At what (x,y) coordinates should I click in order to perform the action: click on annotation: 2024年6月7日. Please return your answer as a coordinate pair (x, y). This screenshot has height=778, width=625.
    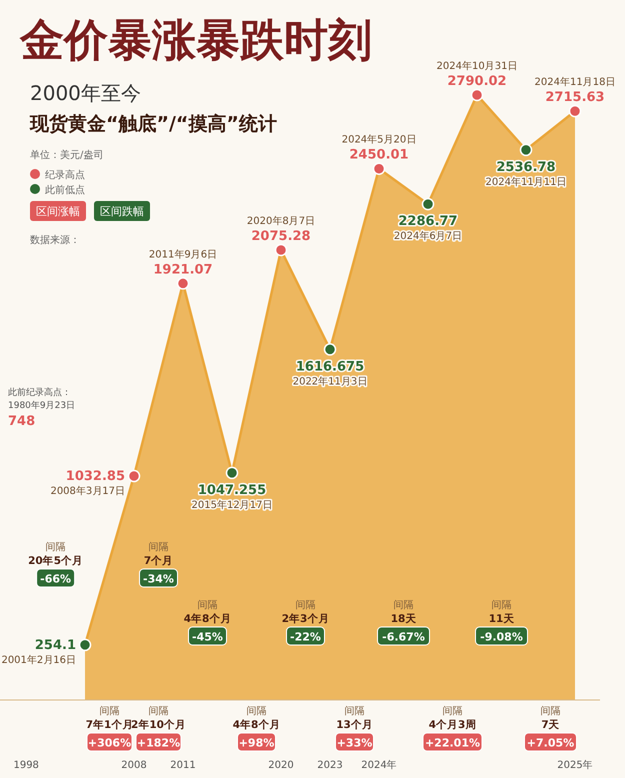
    Looking at the image, I should click on (428, 236).